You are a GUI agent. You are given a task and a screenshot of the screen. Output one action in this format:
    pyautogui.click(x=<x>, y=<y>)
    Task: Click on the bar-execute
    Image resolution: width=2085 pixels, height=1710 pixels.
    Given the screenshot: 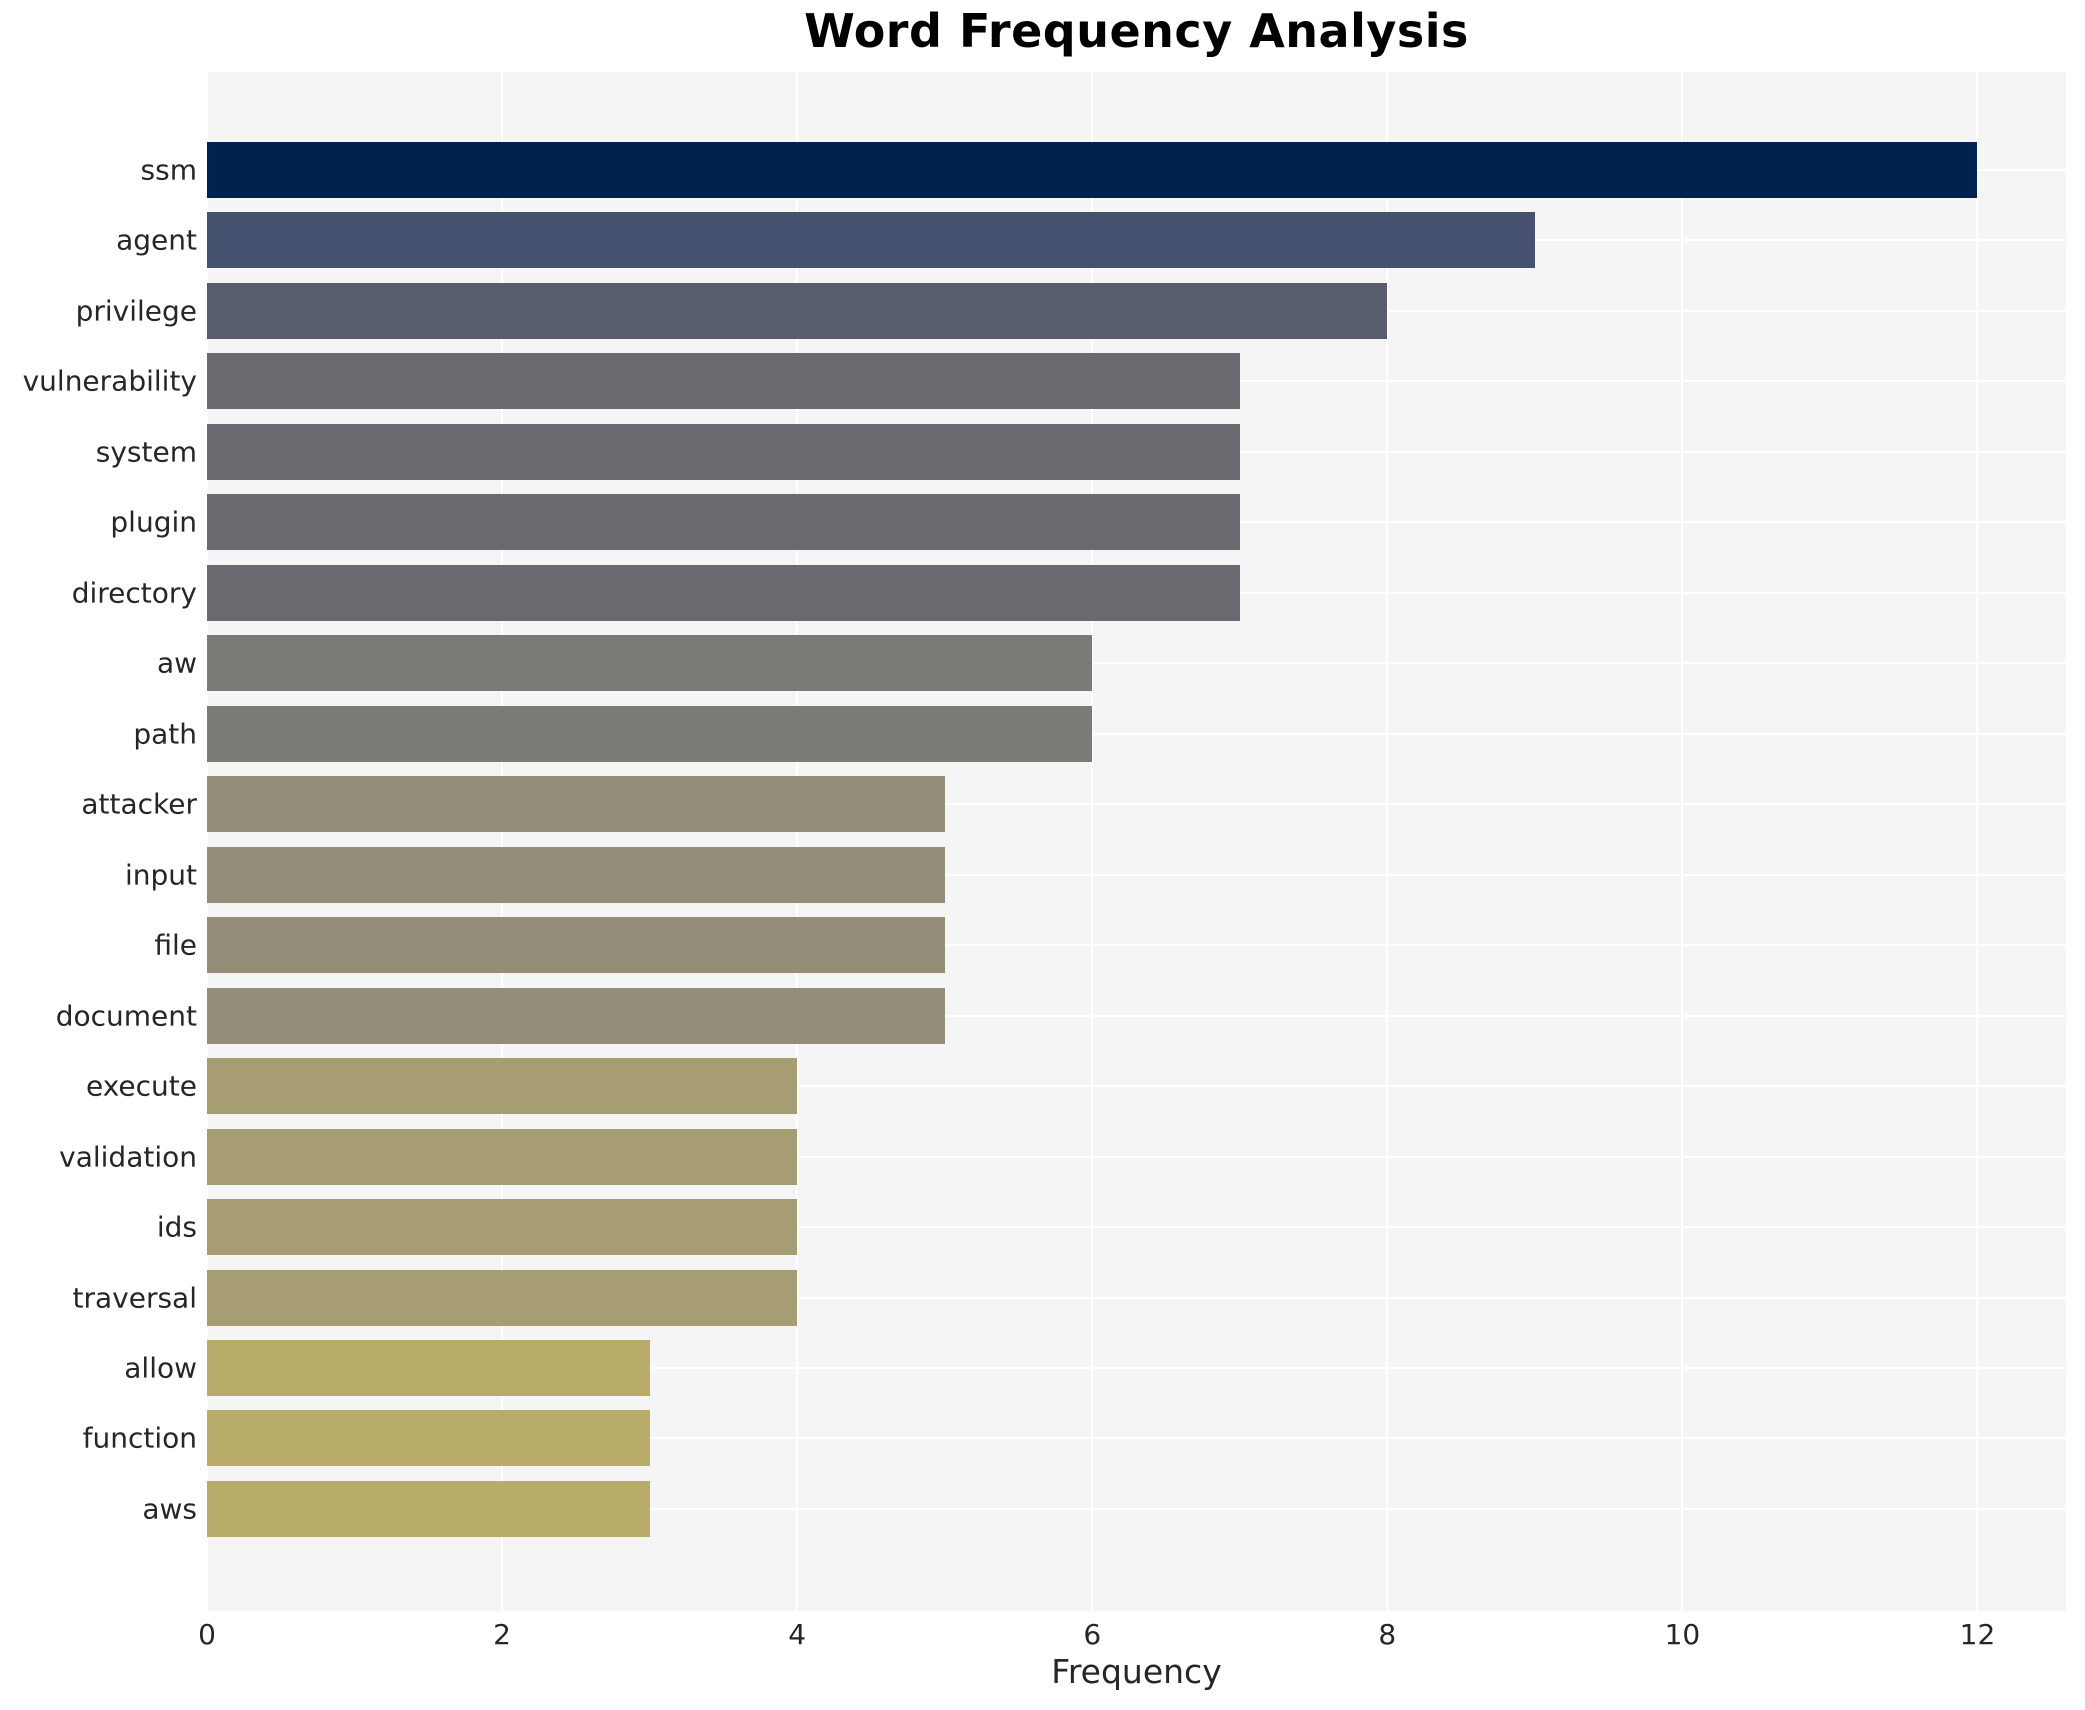 What is the action you would take?
    pyautogui.click(x=502, y=1086)
    